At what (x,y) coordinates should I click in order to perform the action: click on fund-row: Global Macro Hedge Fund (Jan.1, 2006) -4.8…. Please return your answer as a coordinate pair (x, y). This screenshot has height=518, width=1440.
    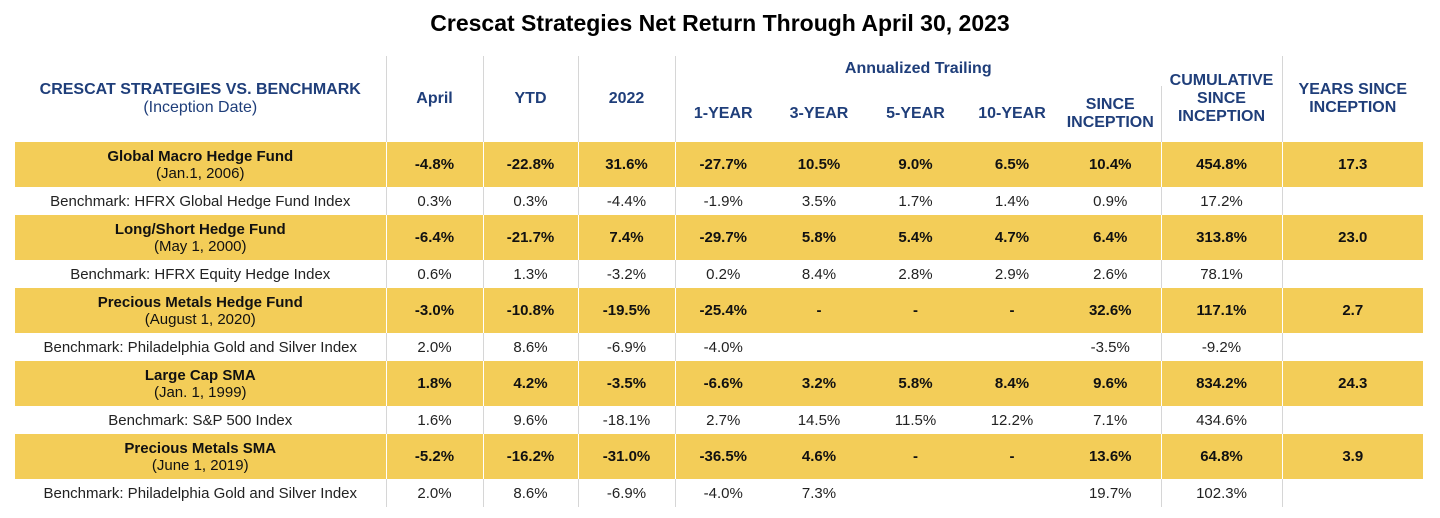
    Looking at the image, I should click on (719, 164).